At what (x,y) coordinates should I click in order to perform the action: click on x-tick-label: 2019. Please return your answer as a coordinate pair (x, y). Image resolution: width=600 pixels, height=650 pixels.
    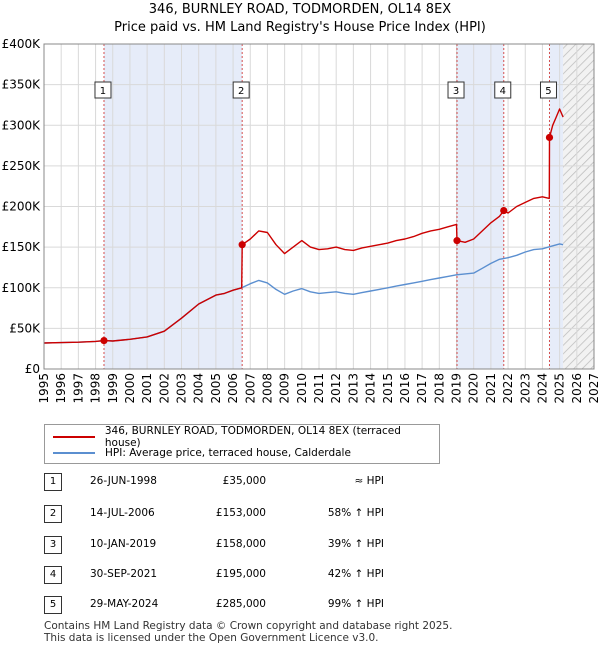
    Looking at the image, I should click on (457, 388).